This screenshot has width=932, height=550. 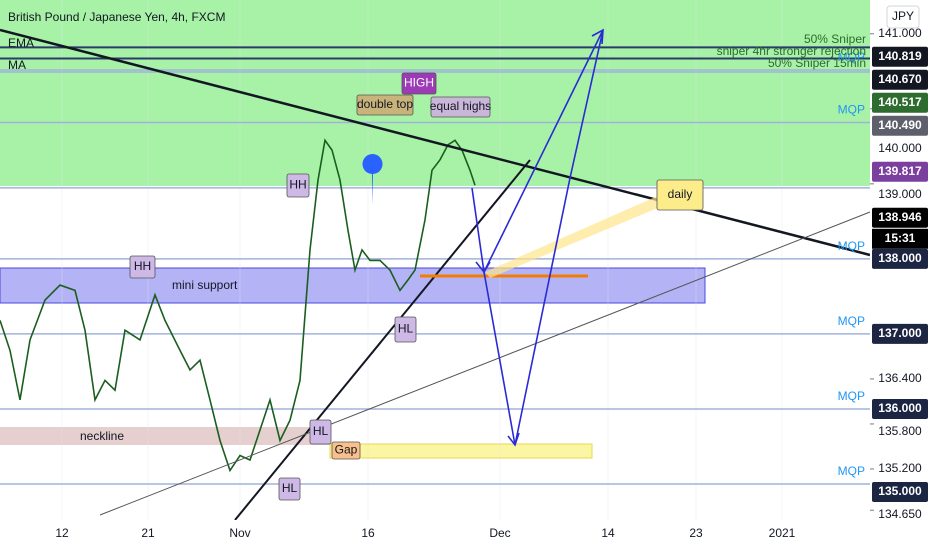 What do you see at coordinates (900, 514) in the screenshot?
I see `y-tick-label: 134.650` at bounding box center [900, 514].